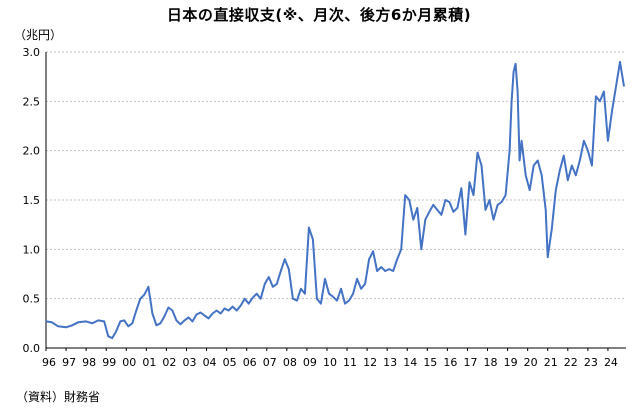 The image size is (638, 412). What do you see at coordinates (319, 15) in the screenshot?
I see `chart-title: 日本の直接収支(※、月次、後方6か月累積)` at bounding box center [319, 15].